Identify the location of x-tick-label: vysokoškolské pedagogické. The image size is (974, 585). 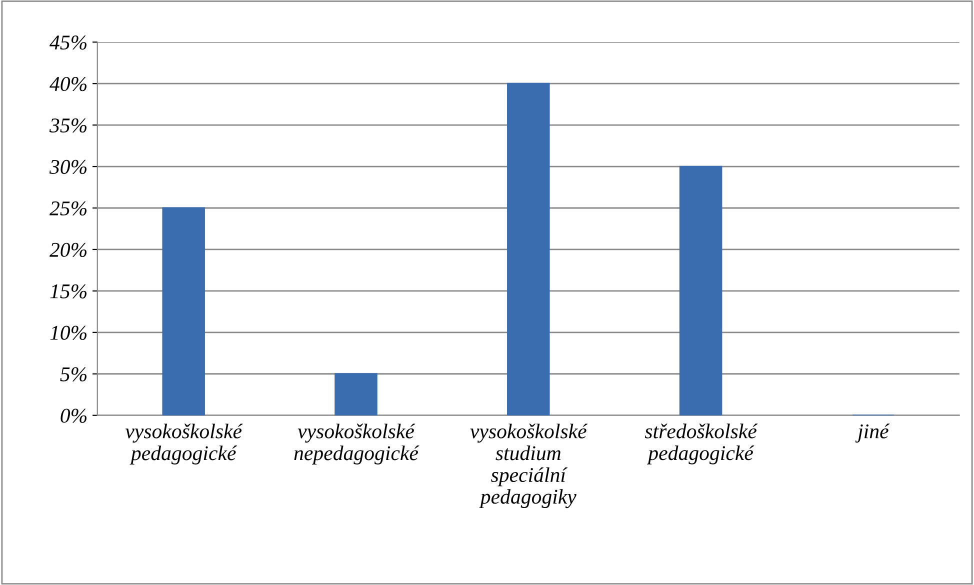
(184, 444).